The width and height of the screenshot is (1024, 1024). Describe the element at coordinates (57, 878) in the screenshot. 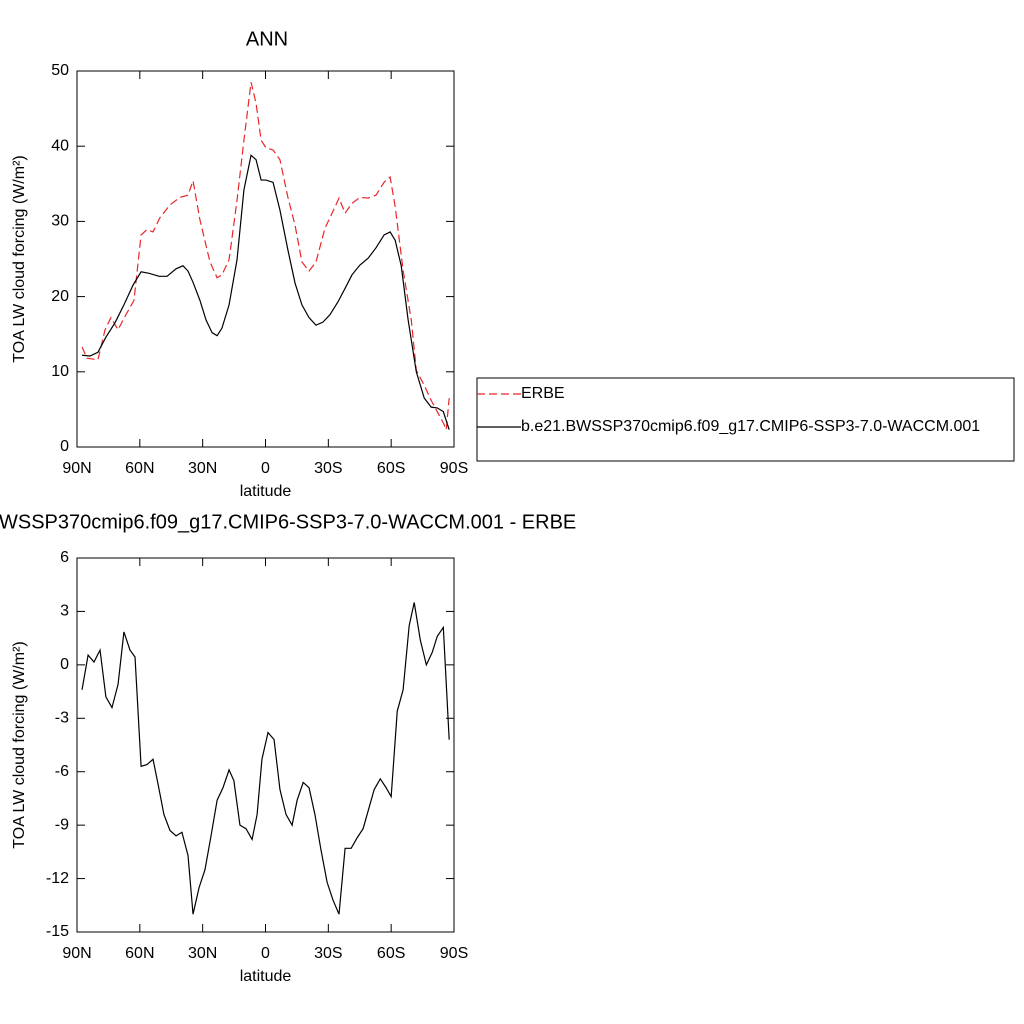

I see `y-tick-label: -12` at that location.